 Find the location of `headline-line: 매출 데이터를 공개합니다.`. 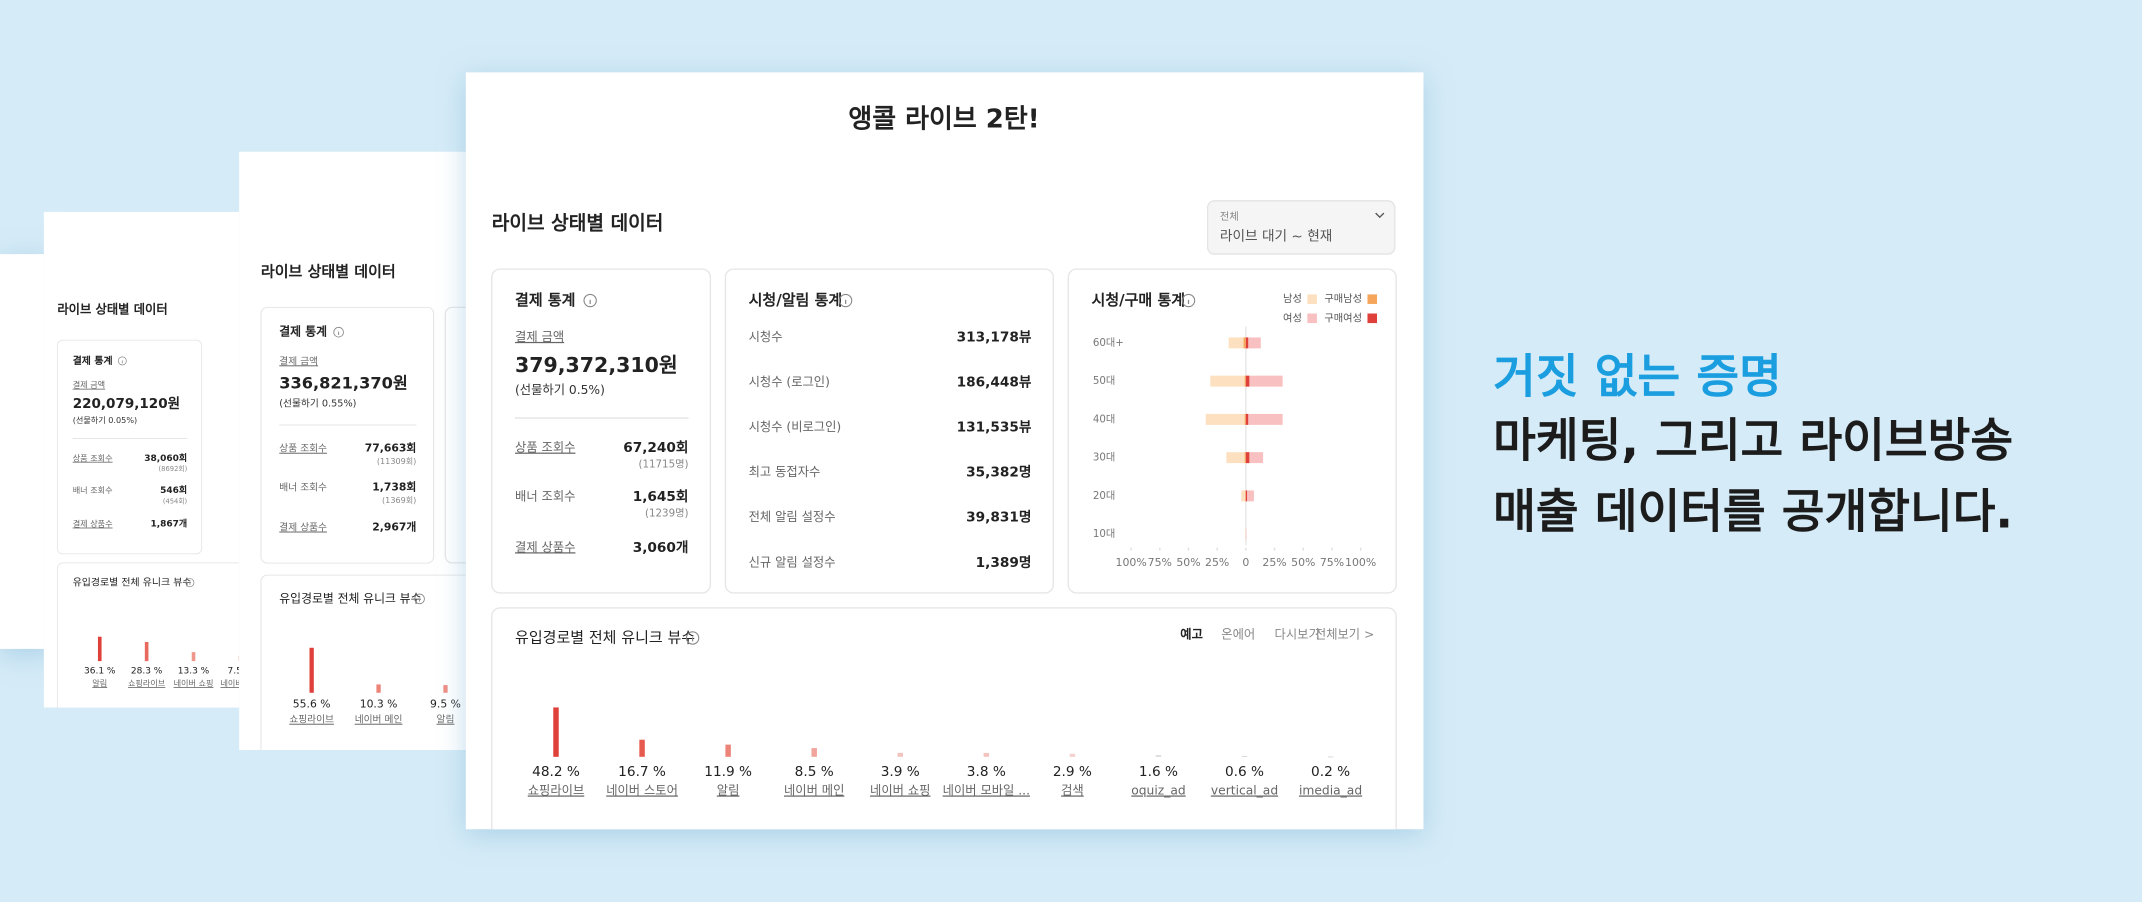

headline-line: 매출 데이터를 공개합니다. is located at coordinates (1753, 512).